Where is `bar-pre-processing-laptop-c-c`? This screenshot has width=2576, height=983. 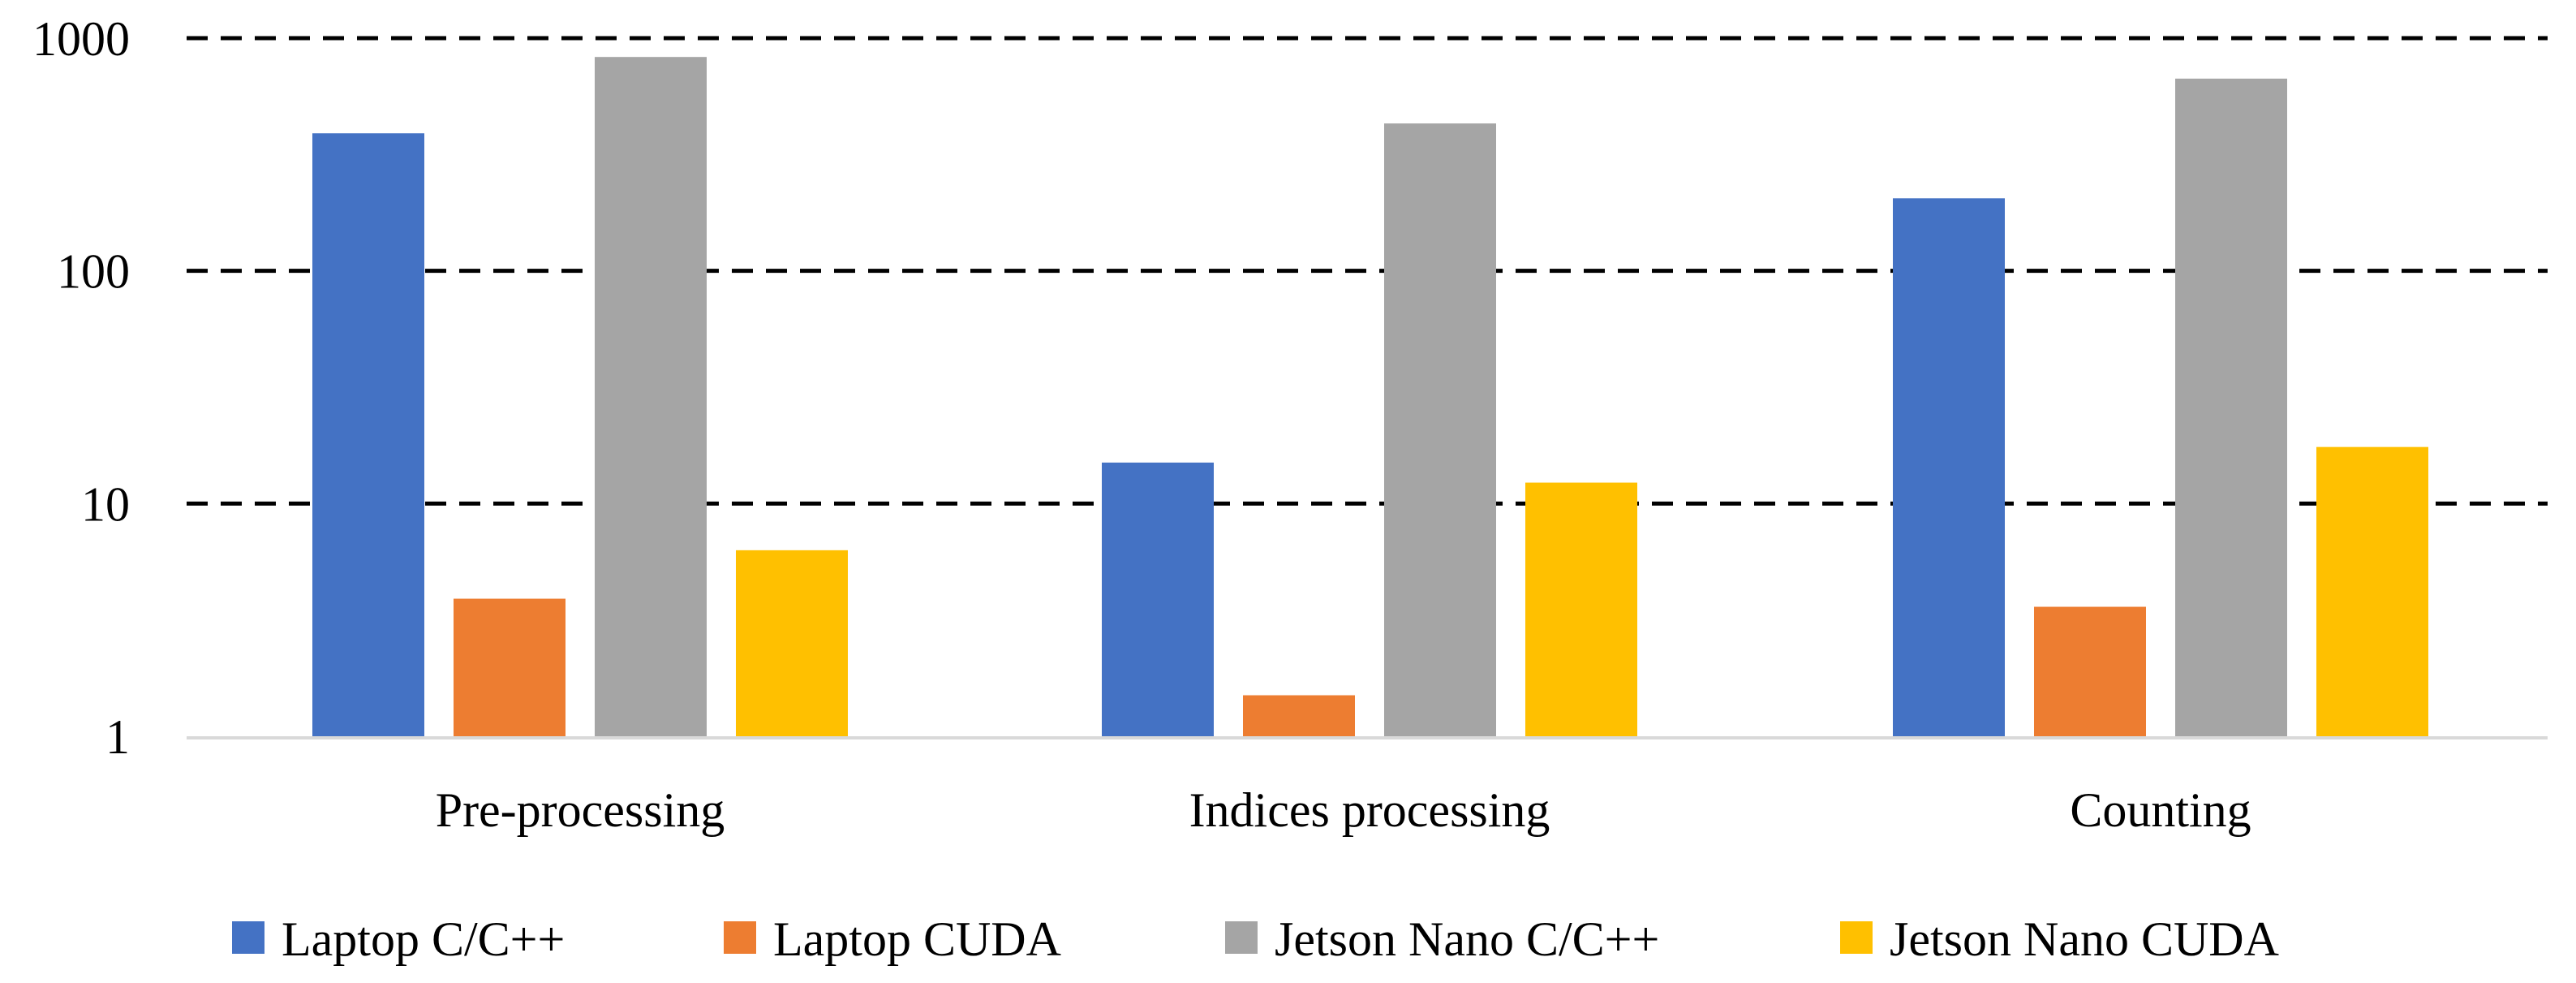
bar-pre-processing-laptop-c-c is located at coordinates (368, 434).